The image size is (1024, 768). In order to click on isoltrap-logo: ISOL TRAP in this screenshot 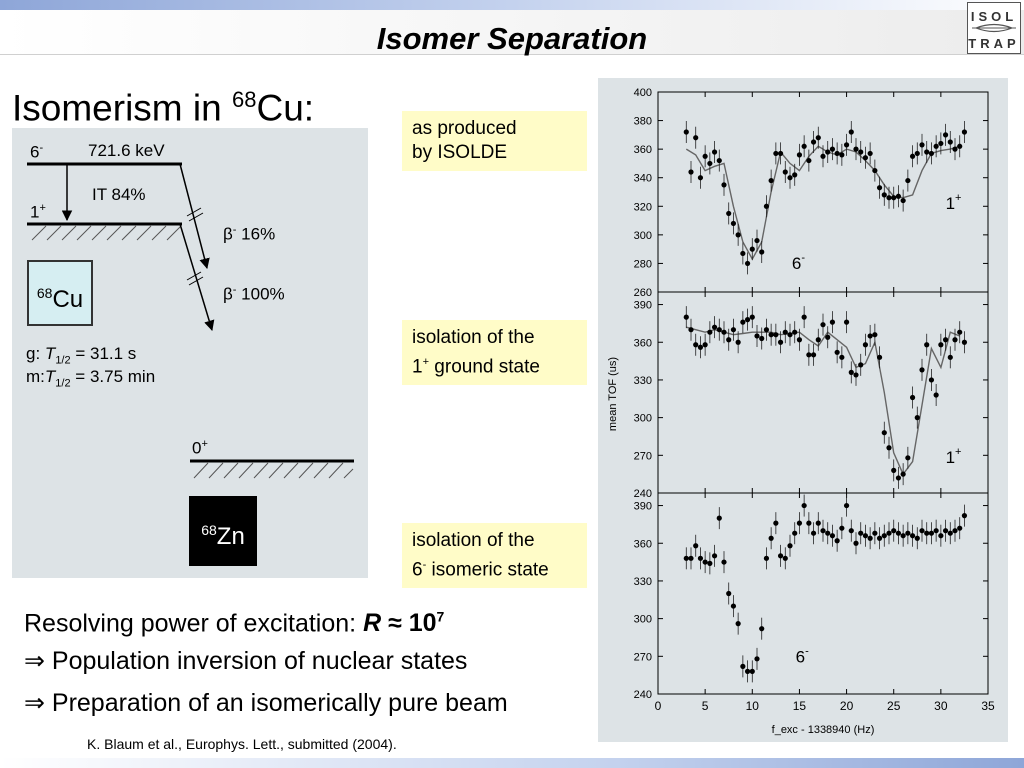, I will do `click(994, 28)`.